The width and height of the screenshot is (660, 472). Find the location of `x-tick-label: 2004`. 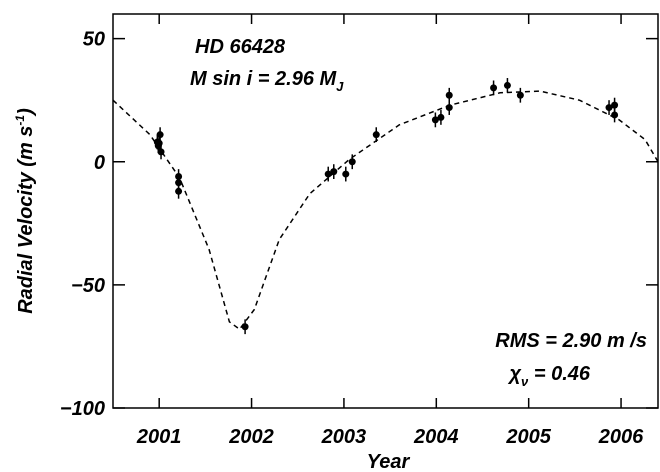

x-tick-label: 2004 is located at coordinates (436, 437).